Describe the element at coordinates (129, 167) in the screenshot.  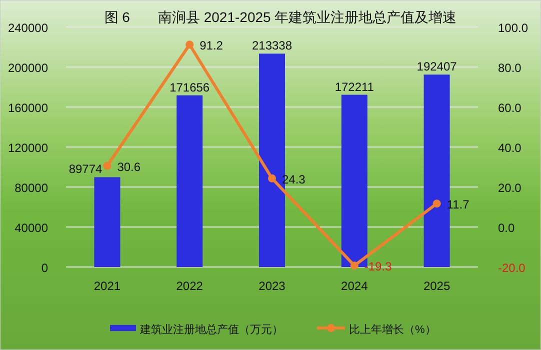
I see `data-label: 30.6` at that location.